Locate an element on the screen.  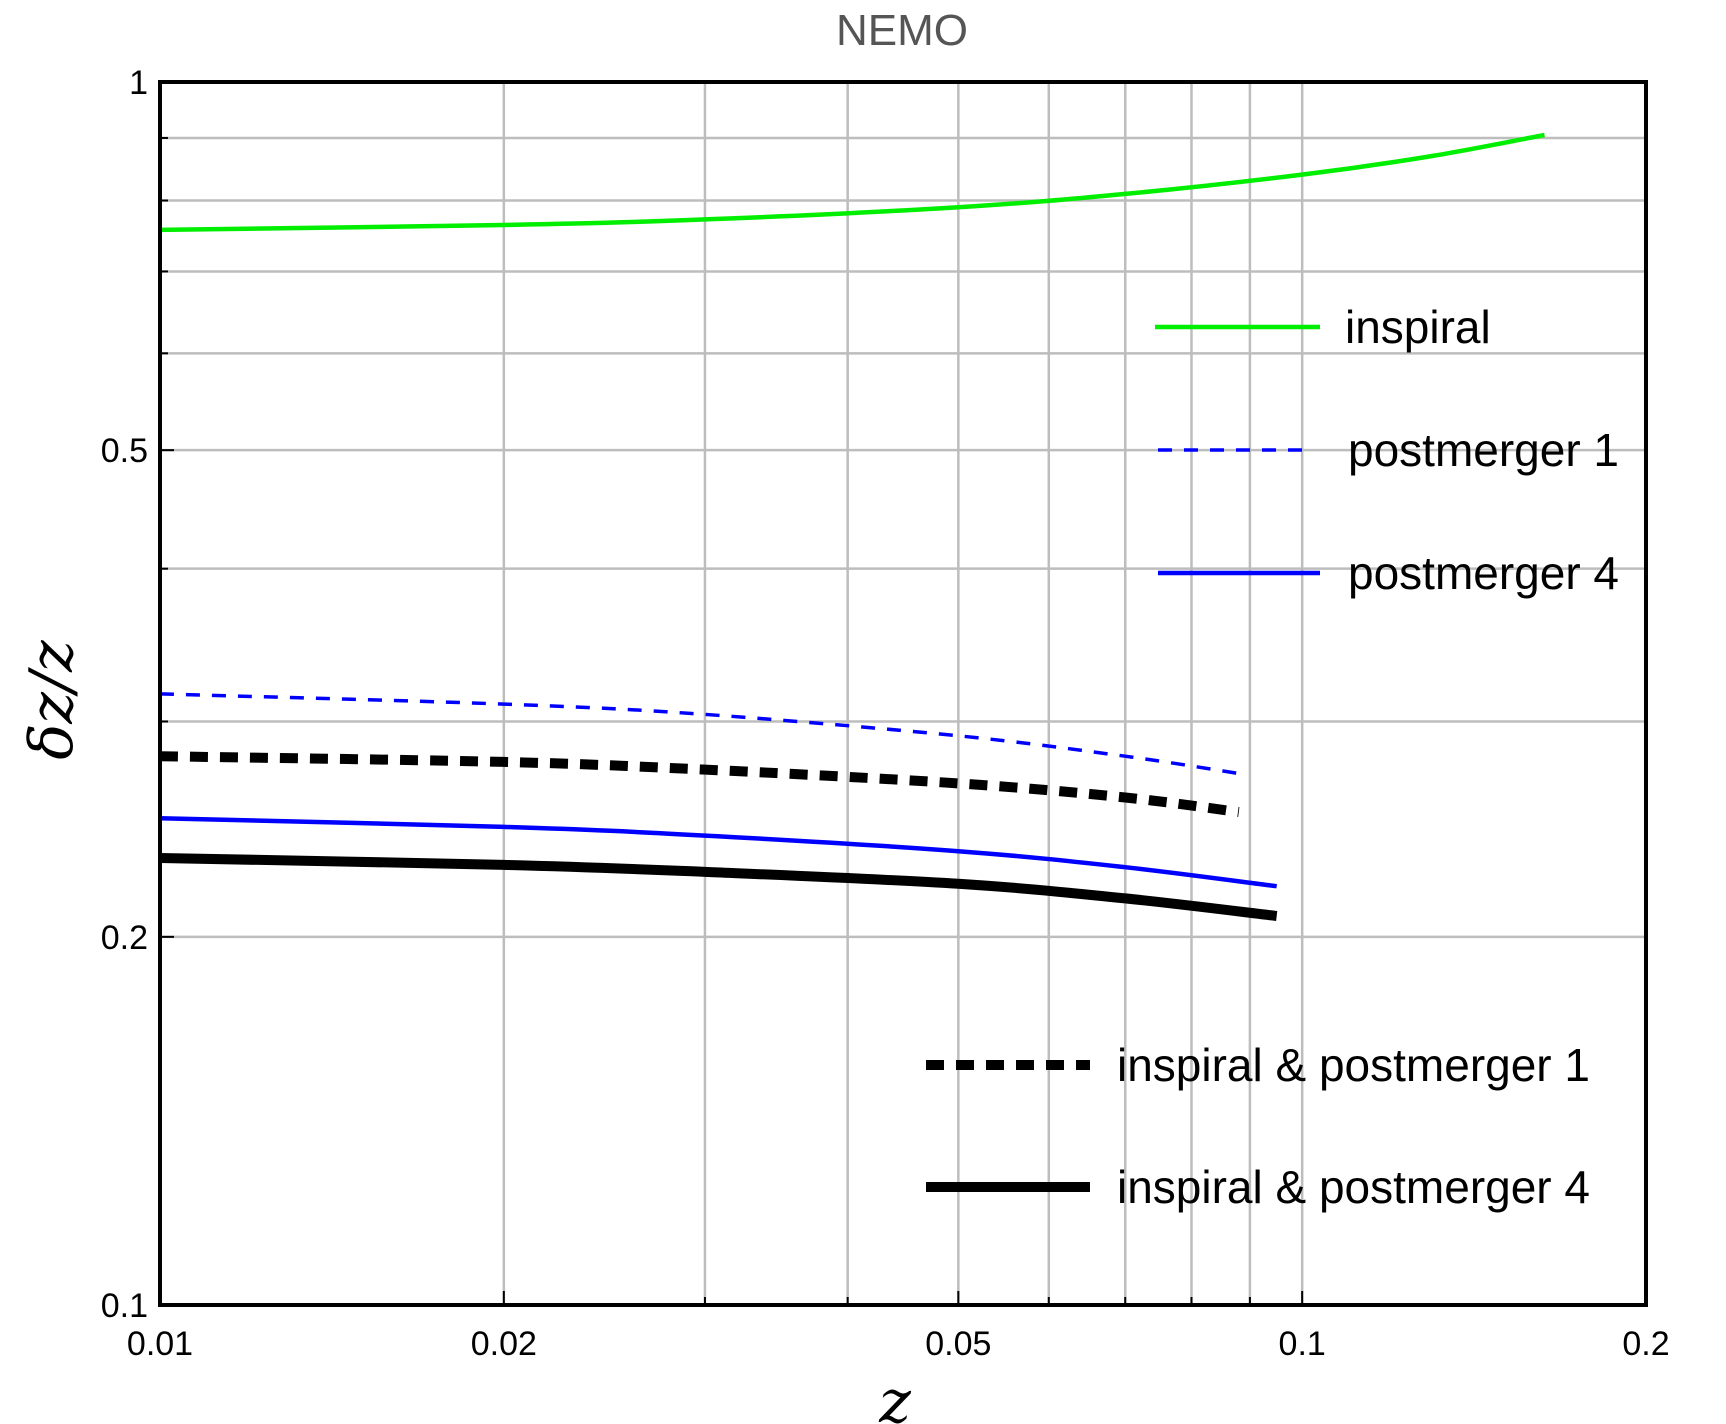
legend-label-4: inspiral & postmerger 1 is located at coordinates (1353, 1065).